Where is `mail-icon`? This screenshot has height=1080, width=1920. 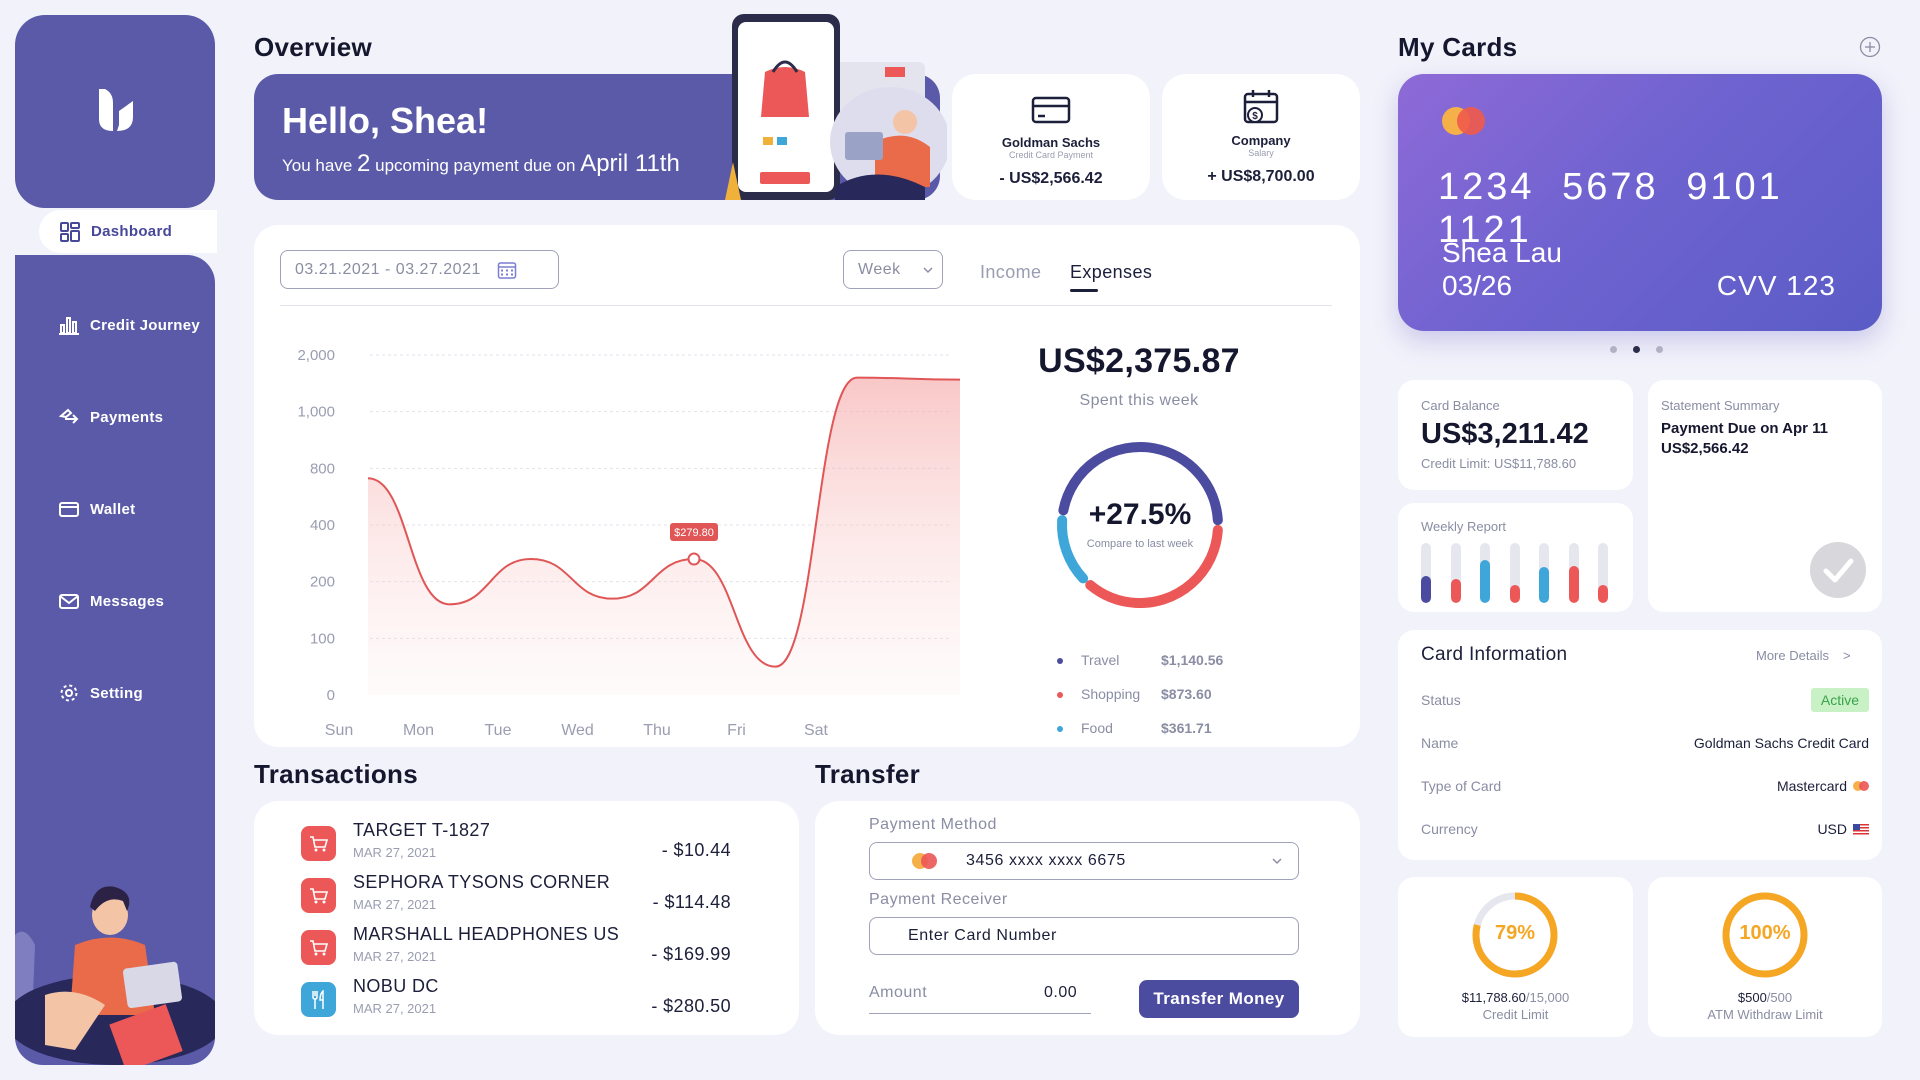 mail-icon is located at coordinates (69, 601).